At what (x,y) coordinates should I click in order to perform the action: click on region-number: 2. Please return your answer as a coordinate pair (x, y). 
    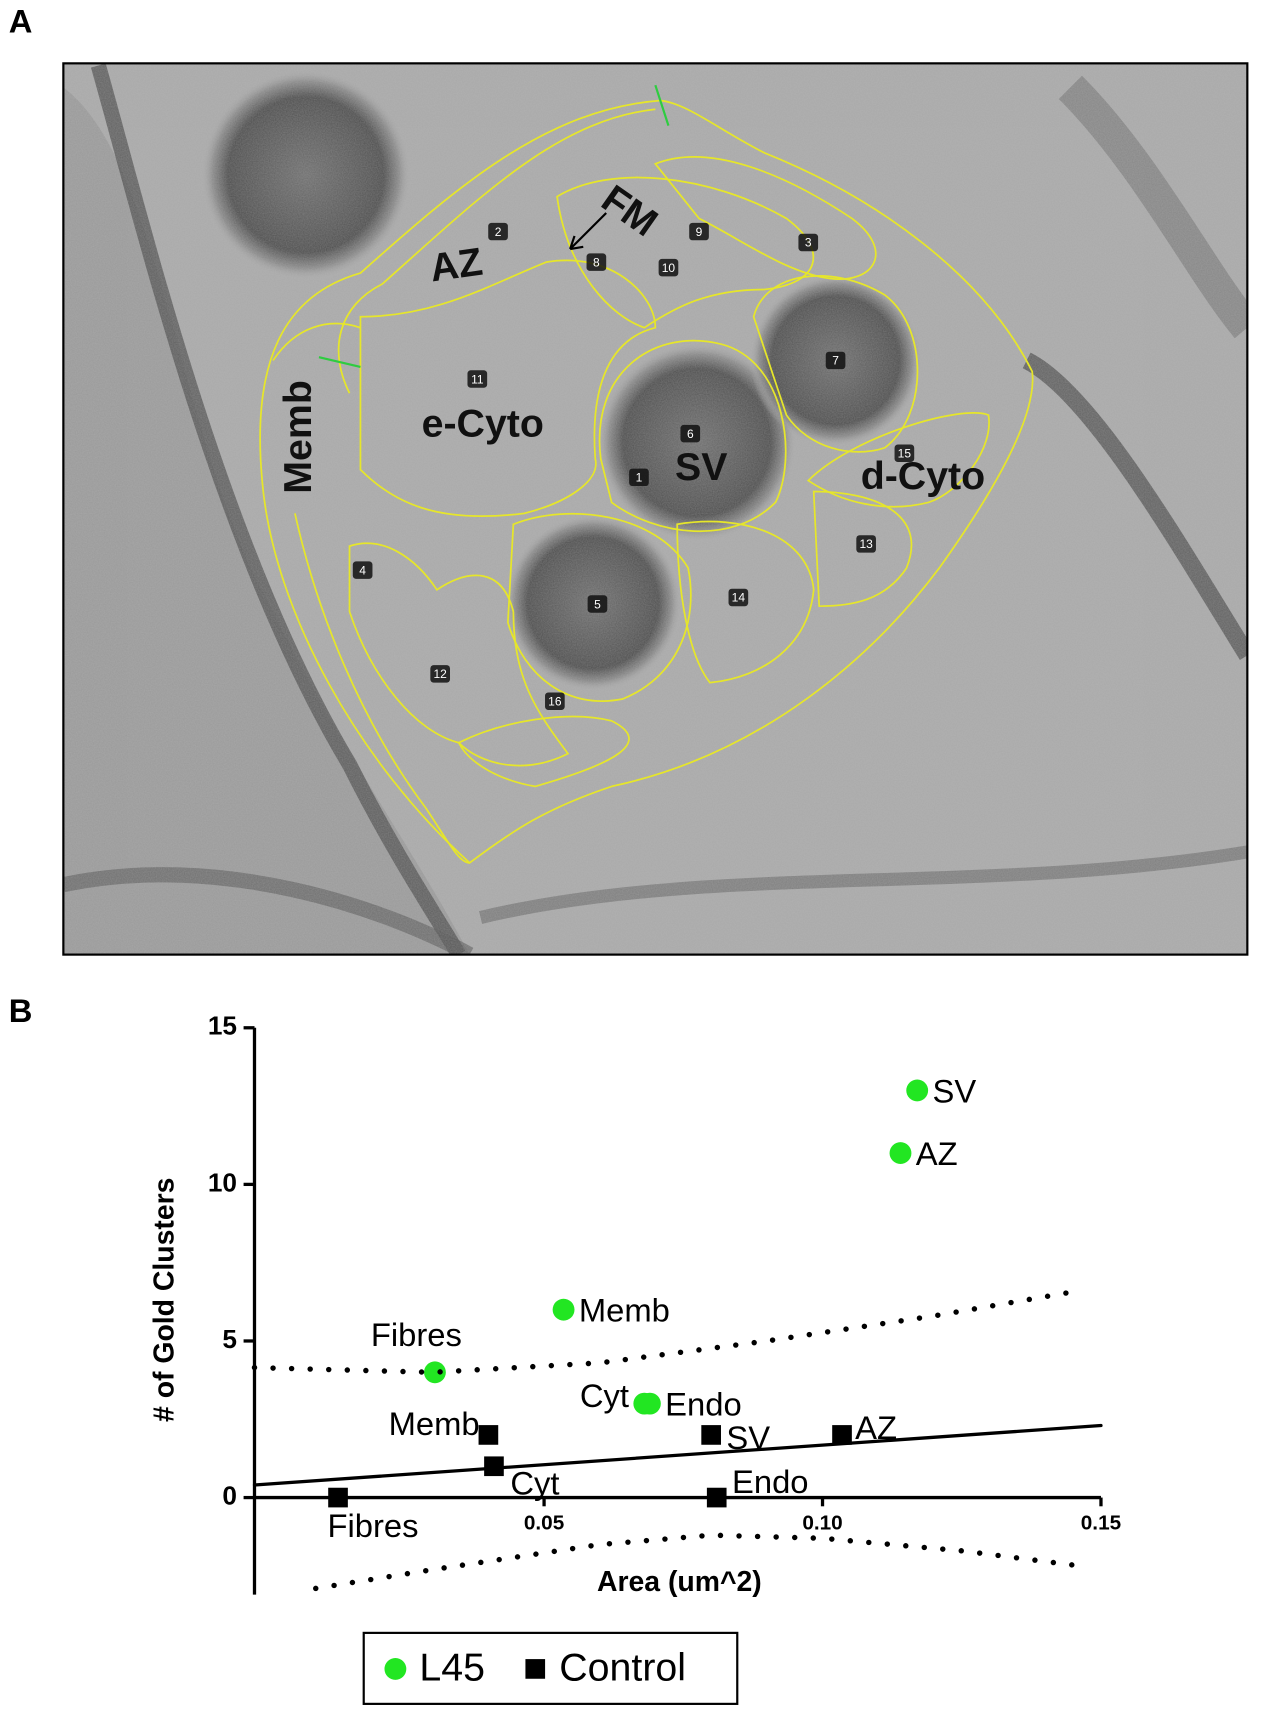
    Looking at the image, I should click on (498, 232).